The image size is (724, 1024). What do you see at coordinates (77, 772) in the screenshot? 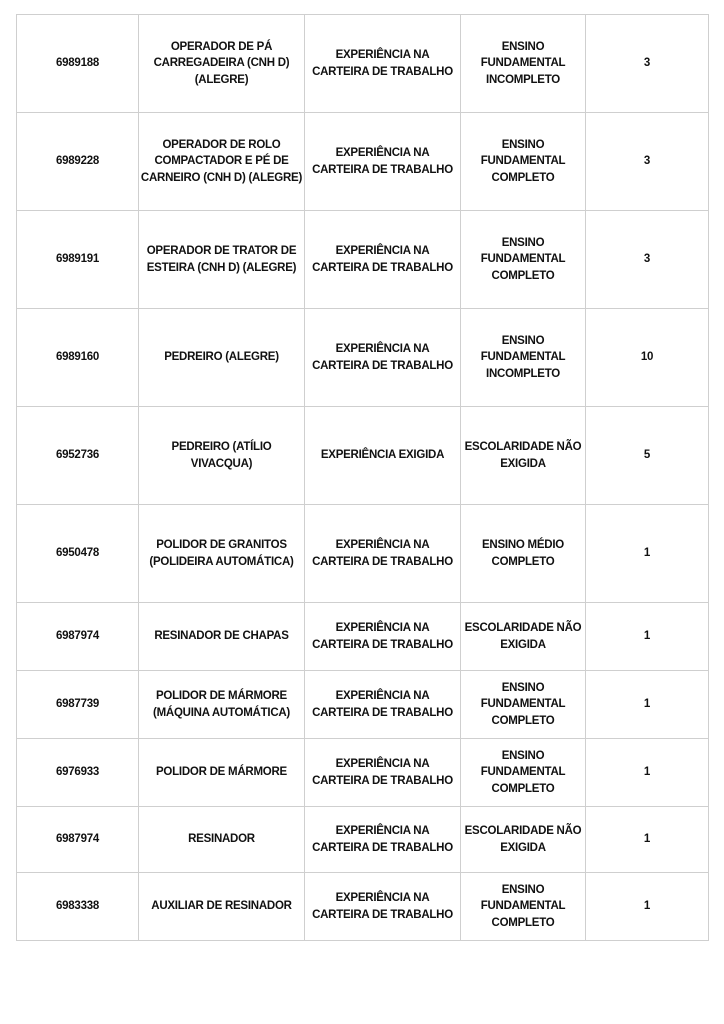
I see `vacancy-code-cell: 6976933` at bounding box center [77, 772].